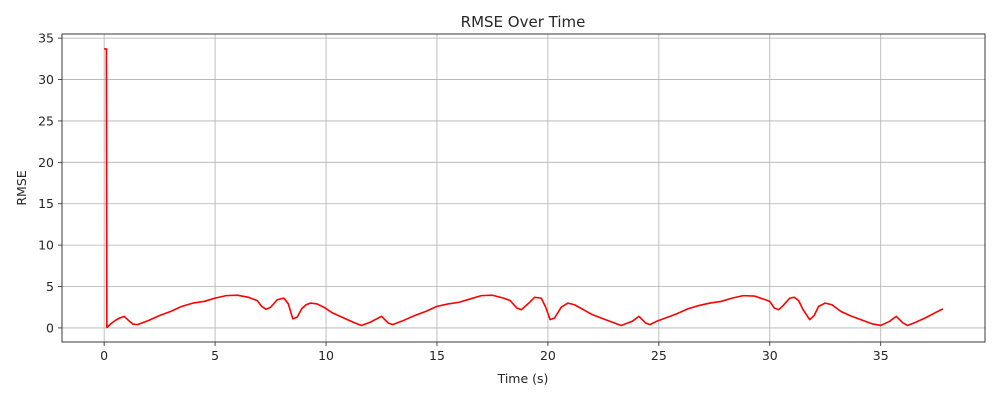 The width and height of the screenshot is (1000, 400). What do you see at coordinates (46, 79) in the screenshot?
I see `y-tick-label: 30` at bounding box center [46, 79].